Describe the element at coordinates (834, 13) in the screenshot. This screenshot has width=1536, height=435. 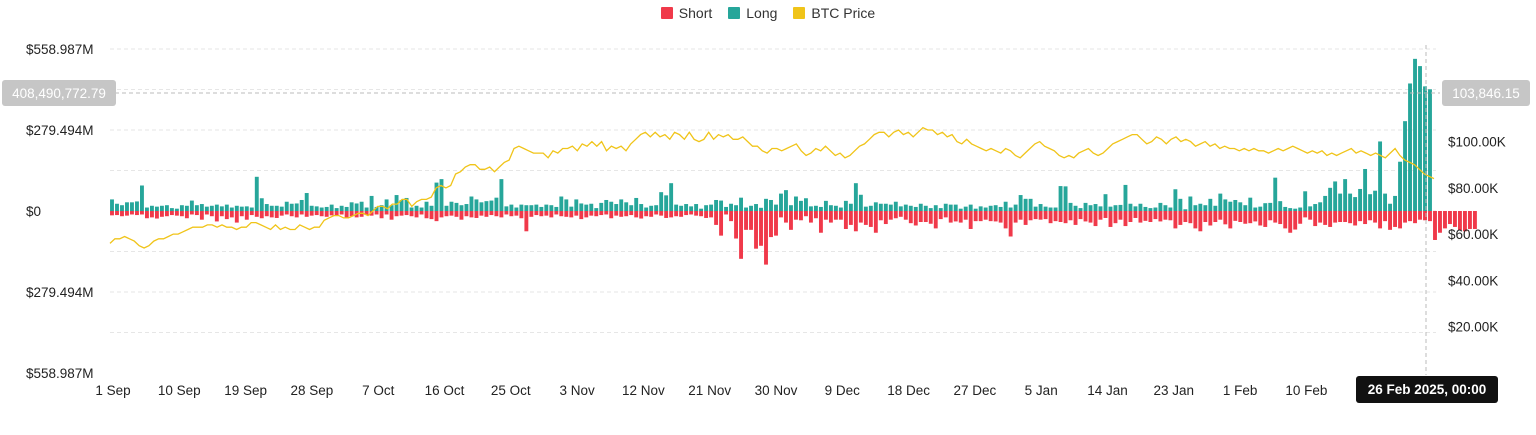
I see `legend-btc-price: BTC Price` at that location.